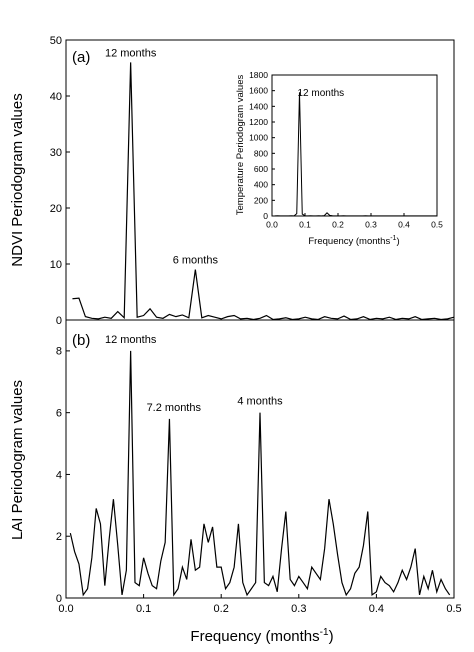  Describe the element at coordinates (56, 265) in the screenshot. I see `y-tick-label: 10` at that location.